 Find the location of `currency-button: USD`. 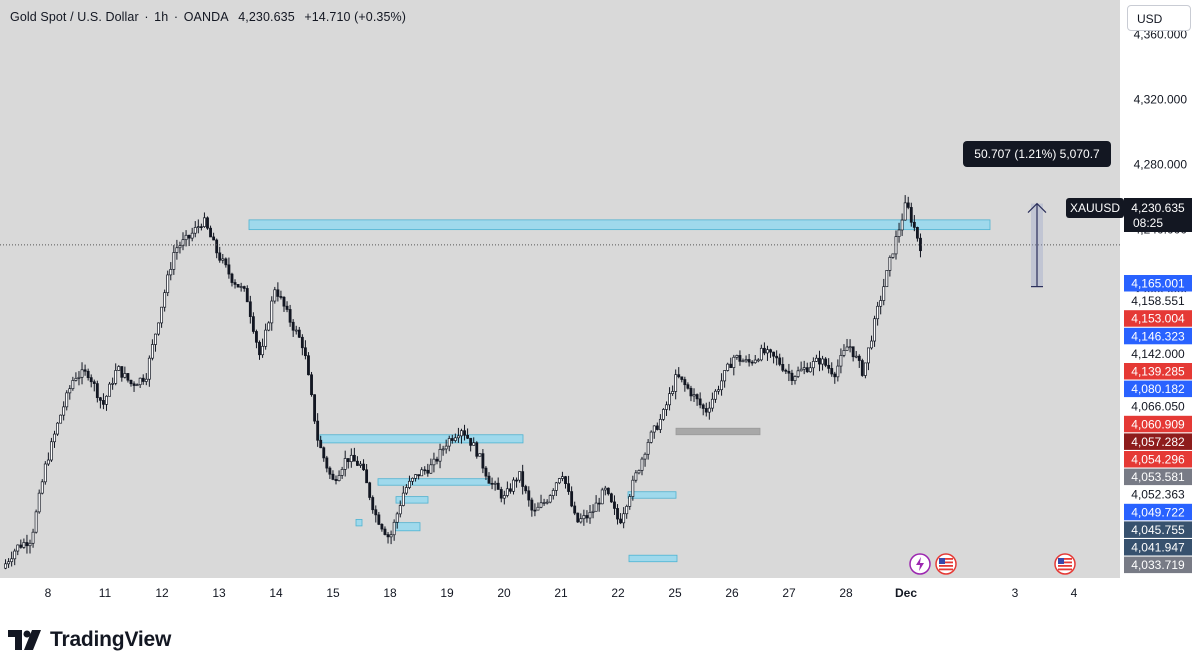

currency-button: USD is located at coordinates (1159, 18).